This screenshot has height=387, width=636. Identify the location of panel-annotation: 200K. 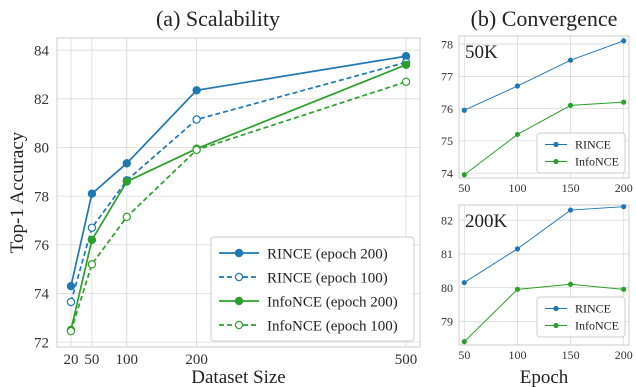
(486, 221).